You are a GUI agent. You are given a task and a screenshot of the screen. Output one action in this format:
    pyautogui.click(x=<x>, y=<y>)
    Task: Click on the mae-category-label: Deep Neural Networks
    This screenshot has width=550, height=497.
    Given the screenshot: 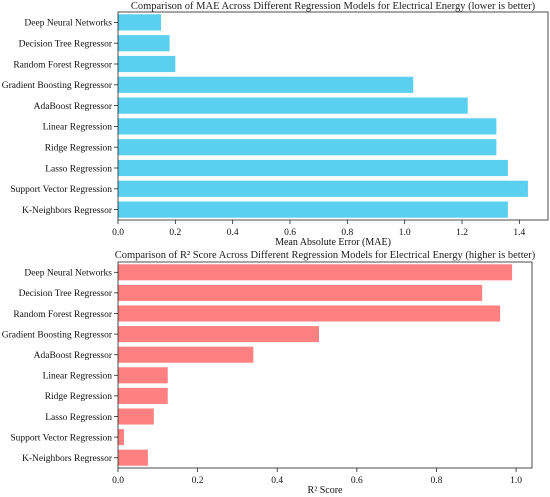 What is the action you would take?
    pyautogui.click(x=68, y=24)
    